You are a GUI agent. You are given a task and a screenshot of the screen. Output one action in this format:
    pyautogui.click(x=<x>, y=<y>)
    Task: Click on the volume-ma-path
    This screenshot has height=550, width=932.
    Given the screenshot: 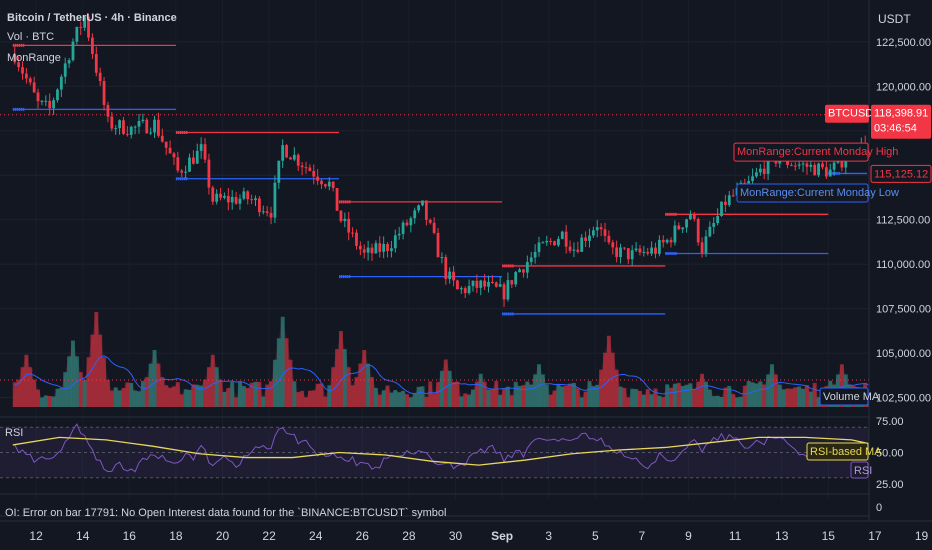 What is the action you would take?
    pyautogui.click(x=463, y=375)
    